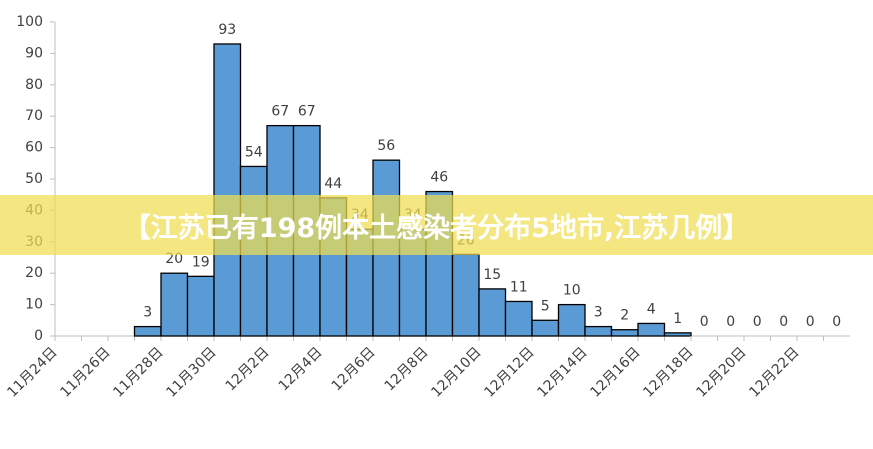  What do you see at coordinates (572, 291) in the screenshot?
I see `value-label: 10` at bounding box center [572, 291].